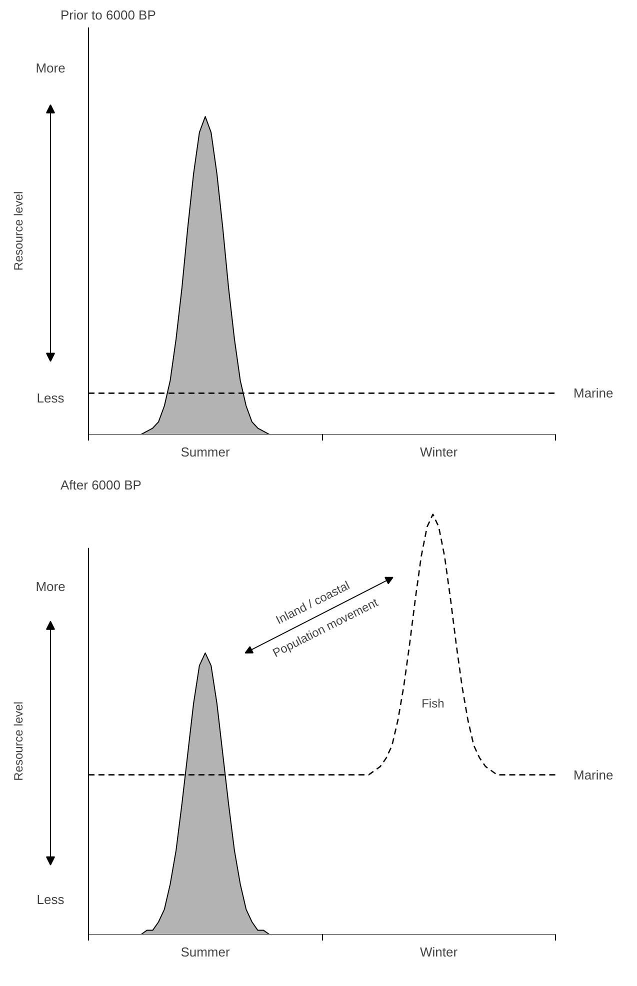 The image size is (637, 986). What do you see at coordinates (101, 485) in the screenshot?
I see `chart-title: After 6000 BP` at bounding box center [101, 485].